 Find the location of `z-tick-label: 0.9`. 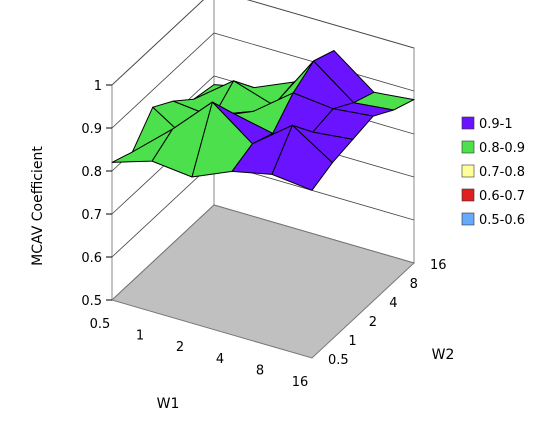

z-tick-label: 0.9 is located at coordinates (91, 129).